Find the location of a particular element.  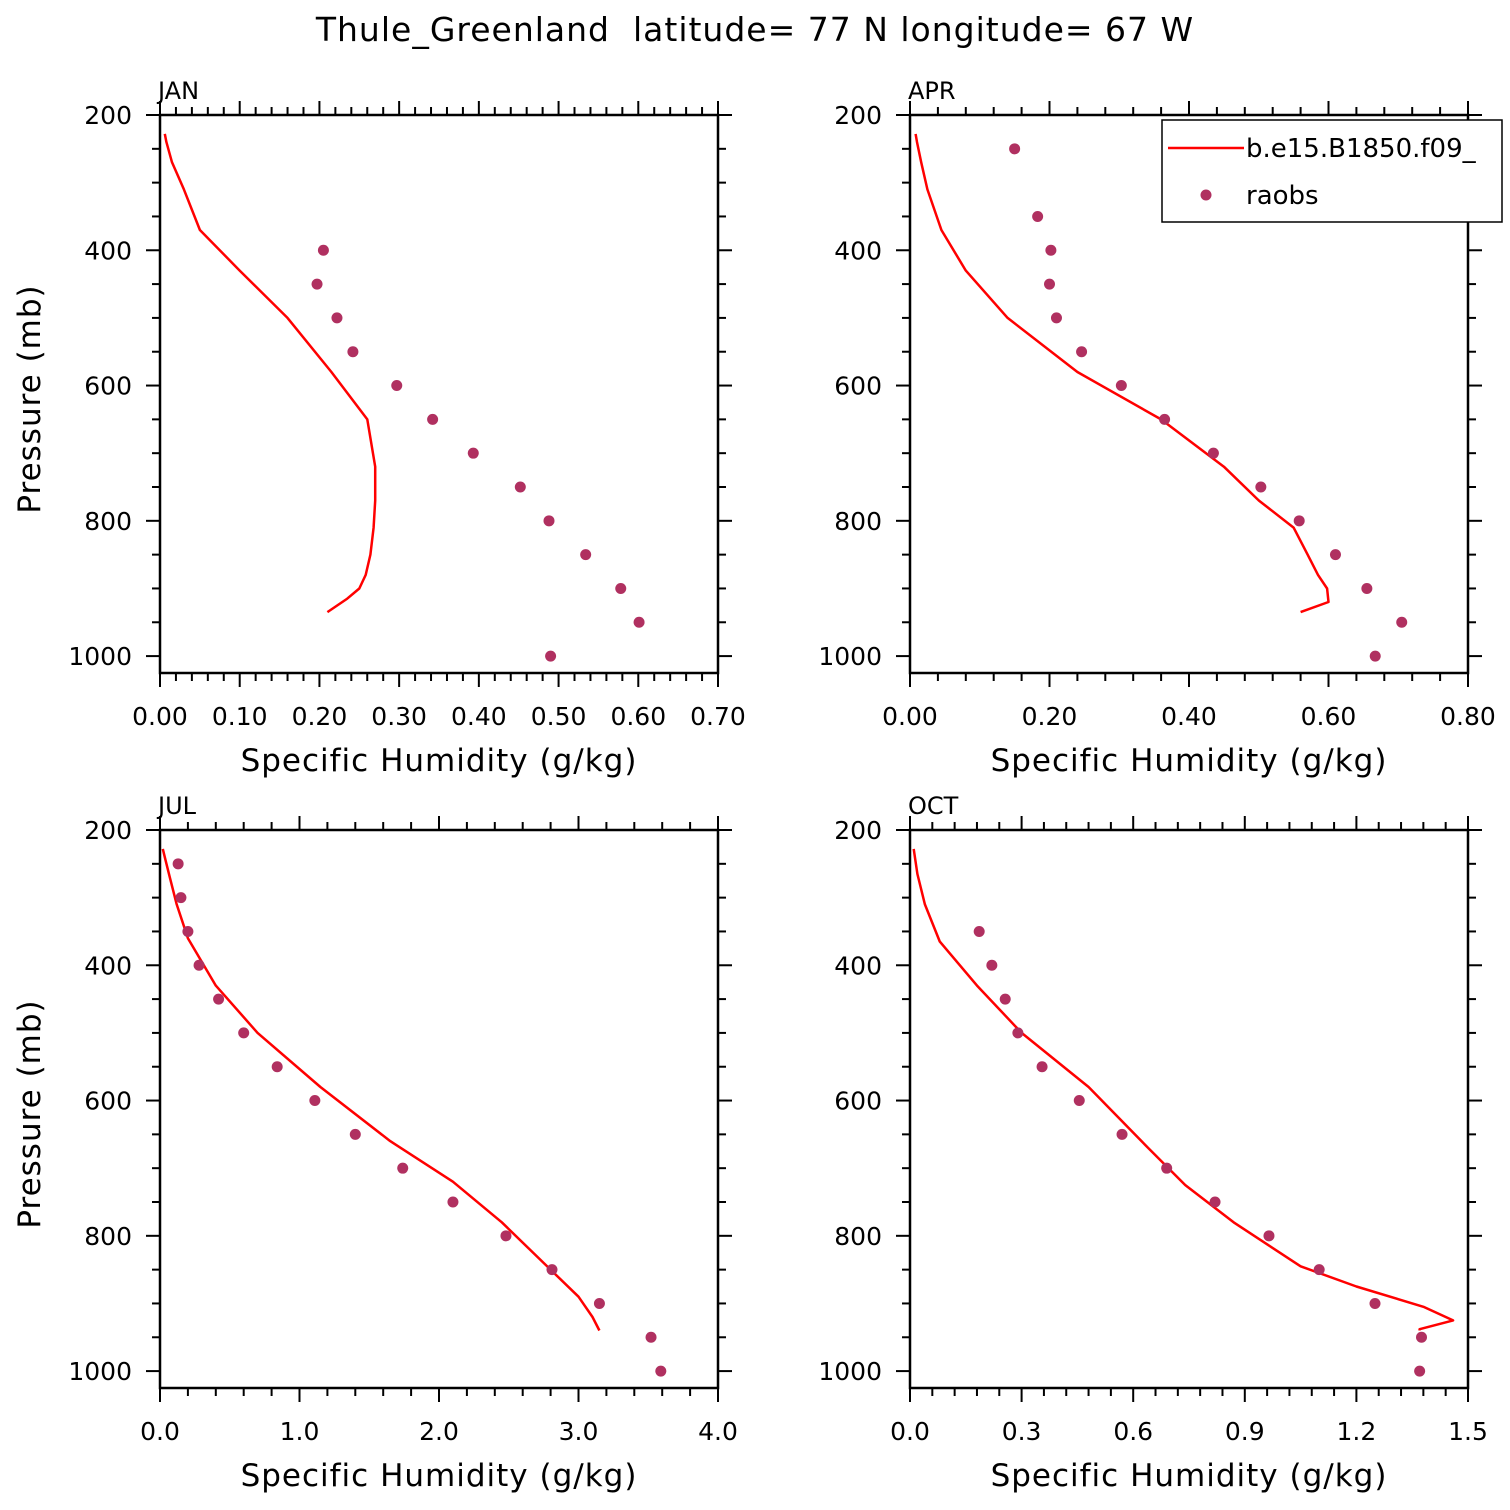

x-tick-label: 0.30 is located at coordinates (399, 716).